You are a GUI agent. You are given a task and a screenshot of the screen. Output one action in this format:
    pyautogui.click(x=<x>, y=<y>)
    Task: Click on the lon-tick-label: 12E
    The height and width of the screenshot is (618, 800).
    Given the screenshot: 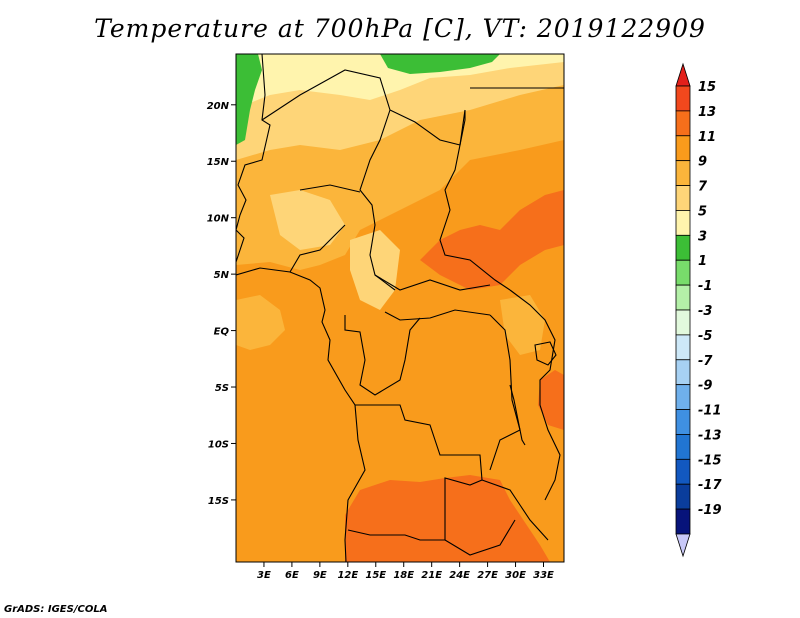 What is the action you would take?
    pyautogui.click(x=347, y=575)
    